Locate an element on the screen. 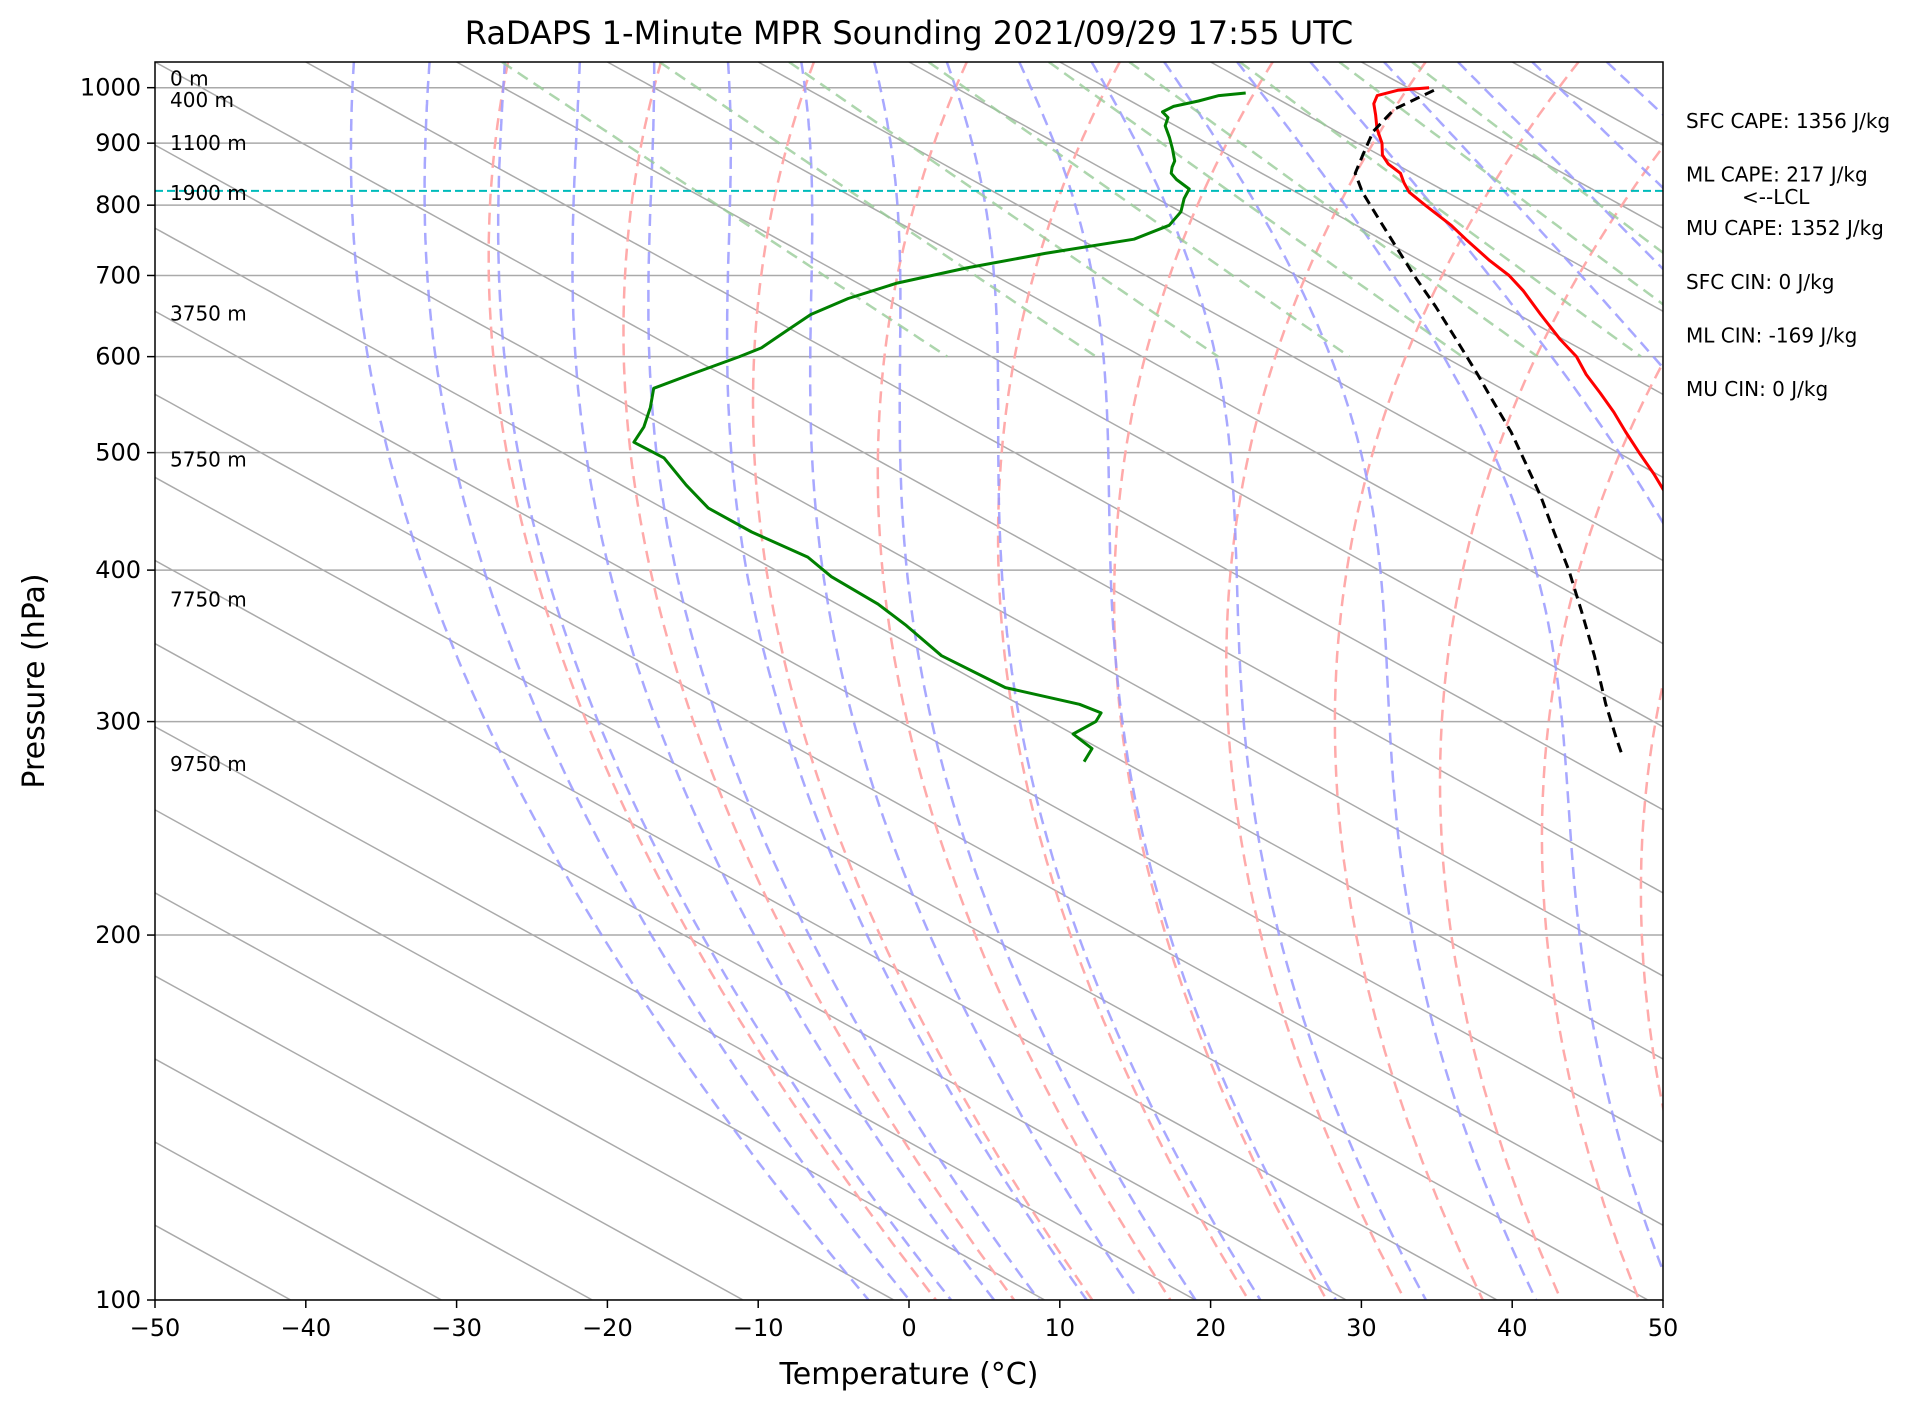 The image size is (1925, 1406). height-label: 3750 m is located at coordinates (208, 314).